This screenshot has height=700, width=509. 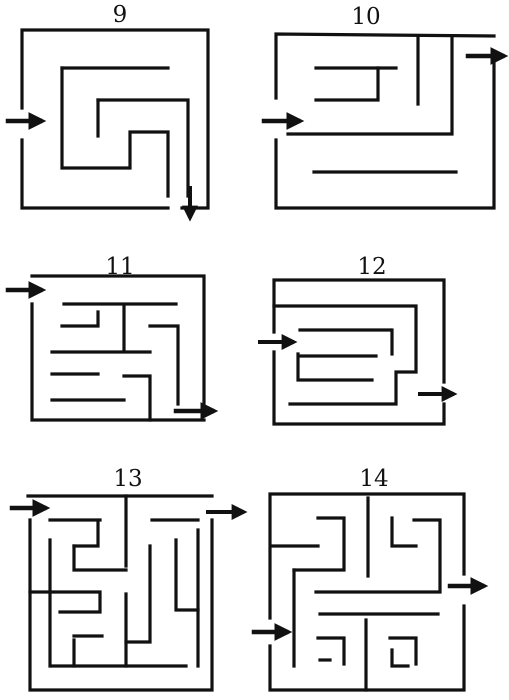 What do you see at coordinates (128, 479) in the screenshot?
I see `maze-13-title: 13` at bounding box center [128, 479].